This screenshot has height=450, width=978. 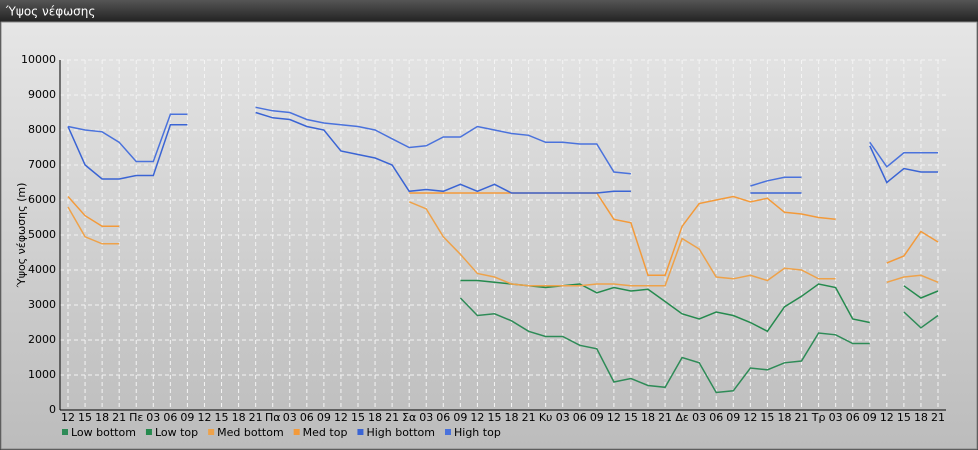 I want to click on legend-label: High bottom, so click(x=400, y=432).